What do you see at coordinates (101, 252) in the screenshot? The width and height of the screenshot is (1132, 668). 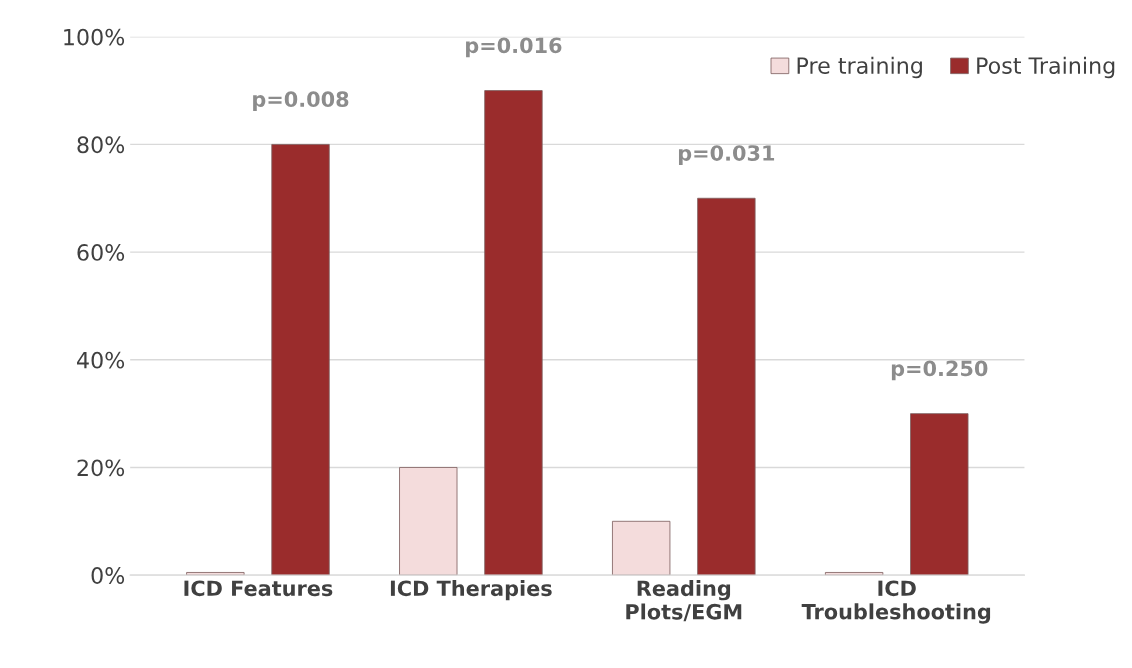 I see `y-tick-label: 60%` at bounding box center [101, 252].